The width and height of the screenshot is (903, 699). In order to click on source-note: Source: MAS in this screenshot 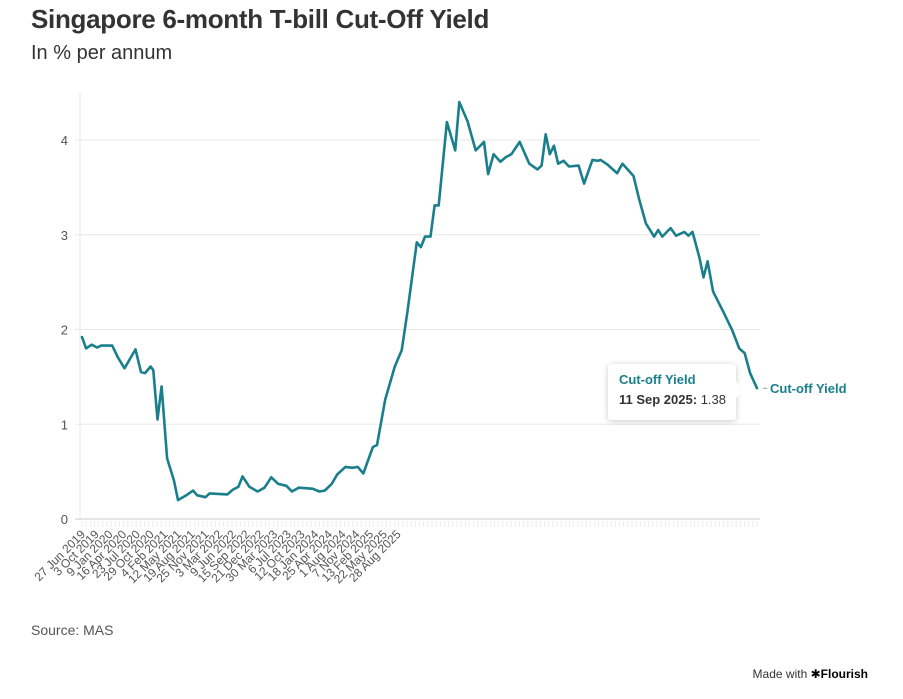, I will do `click(72, 630)`.